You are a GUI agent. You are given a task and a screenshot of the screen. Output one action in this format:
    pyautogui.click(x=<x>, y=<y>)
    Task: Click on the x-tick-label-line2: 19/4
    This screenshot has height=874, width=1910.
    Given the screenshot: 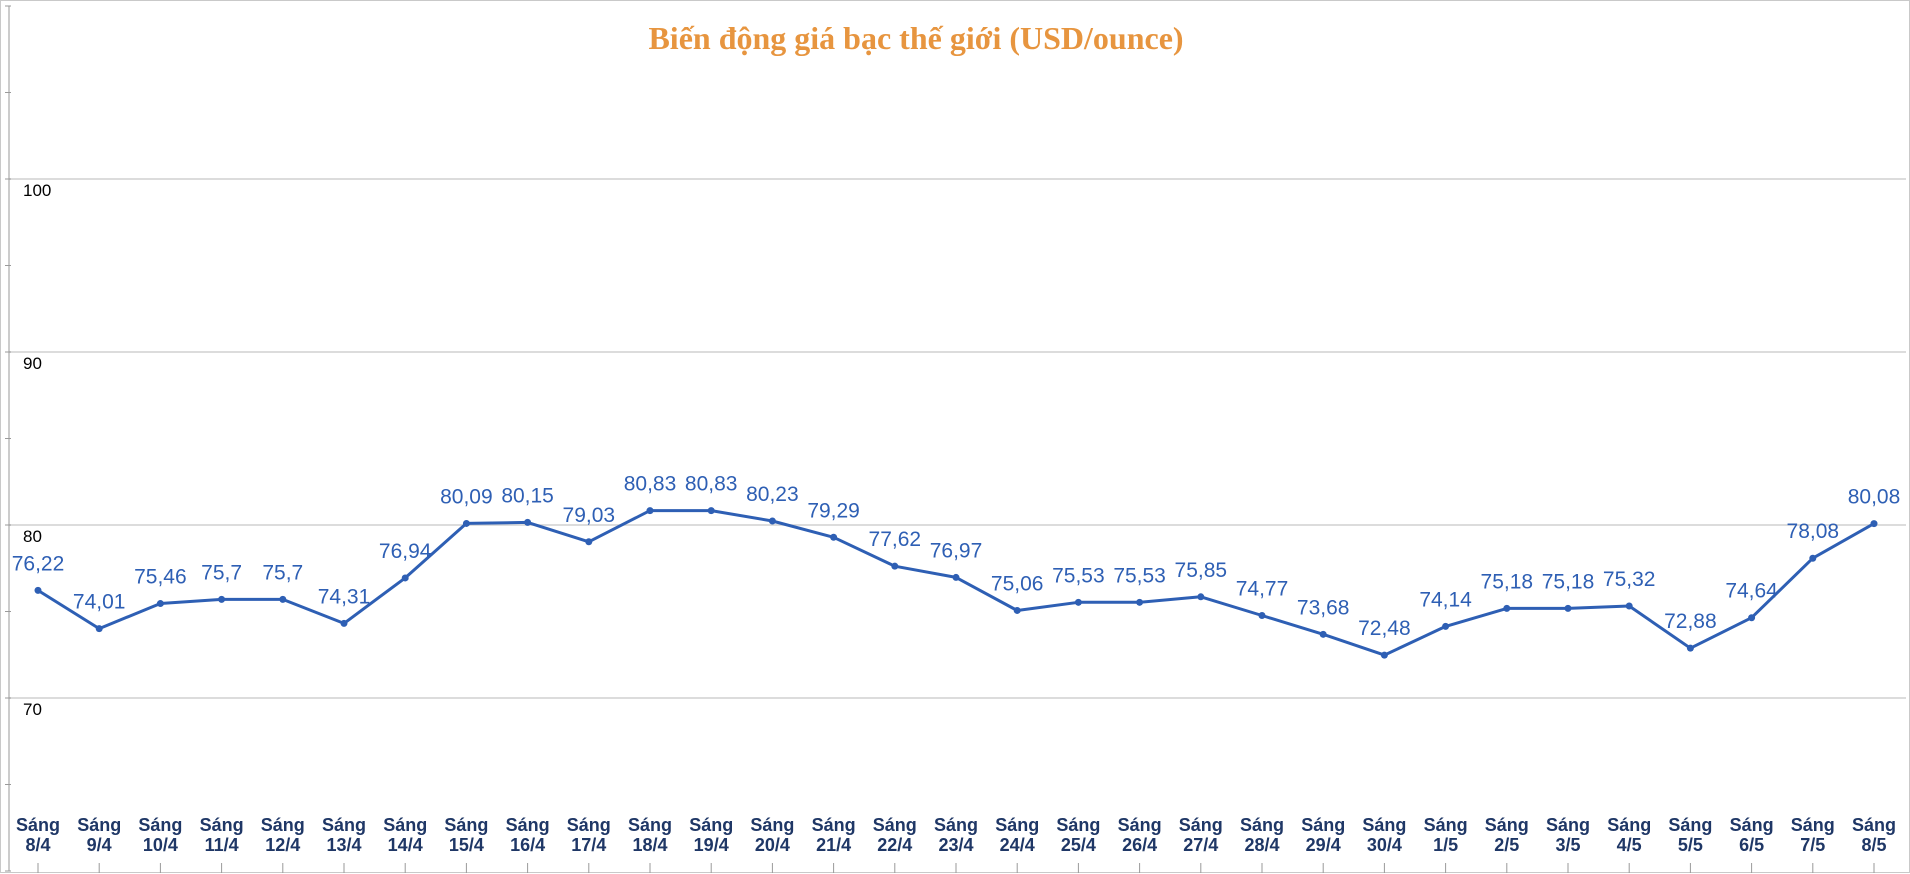 What is the action you would take?
    pyautogui.click(x=711, y=845)
    